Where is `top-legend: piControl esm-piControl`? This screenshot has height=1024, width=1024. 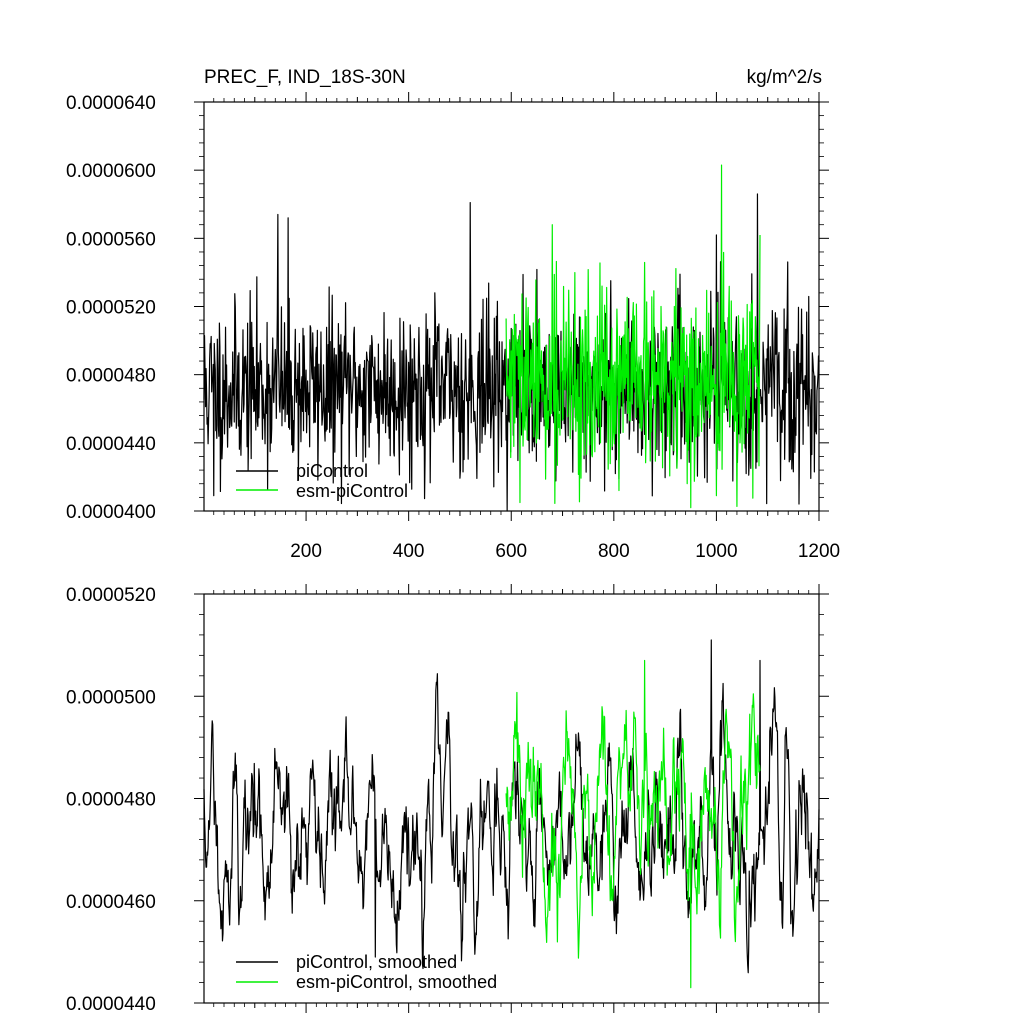 top-legend: piControl esm-piControl is located at coordinates (322, 481).